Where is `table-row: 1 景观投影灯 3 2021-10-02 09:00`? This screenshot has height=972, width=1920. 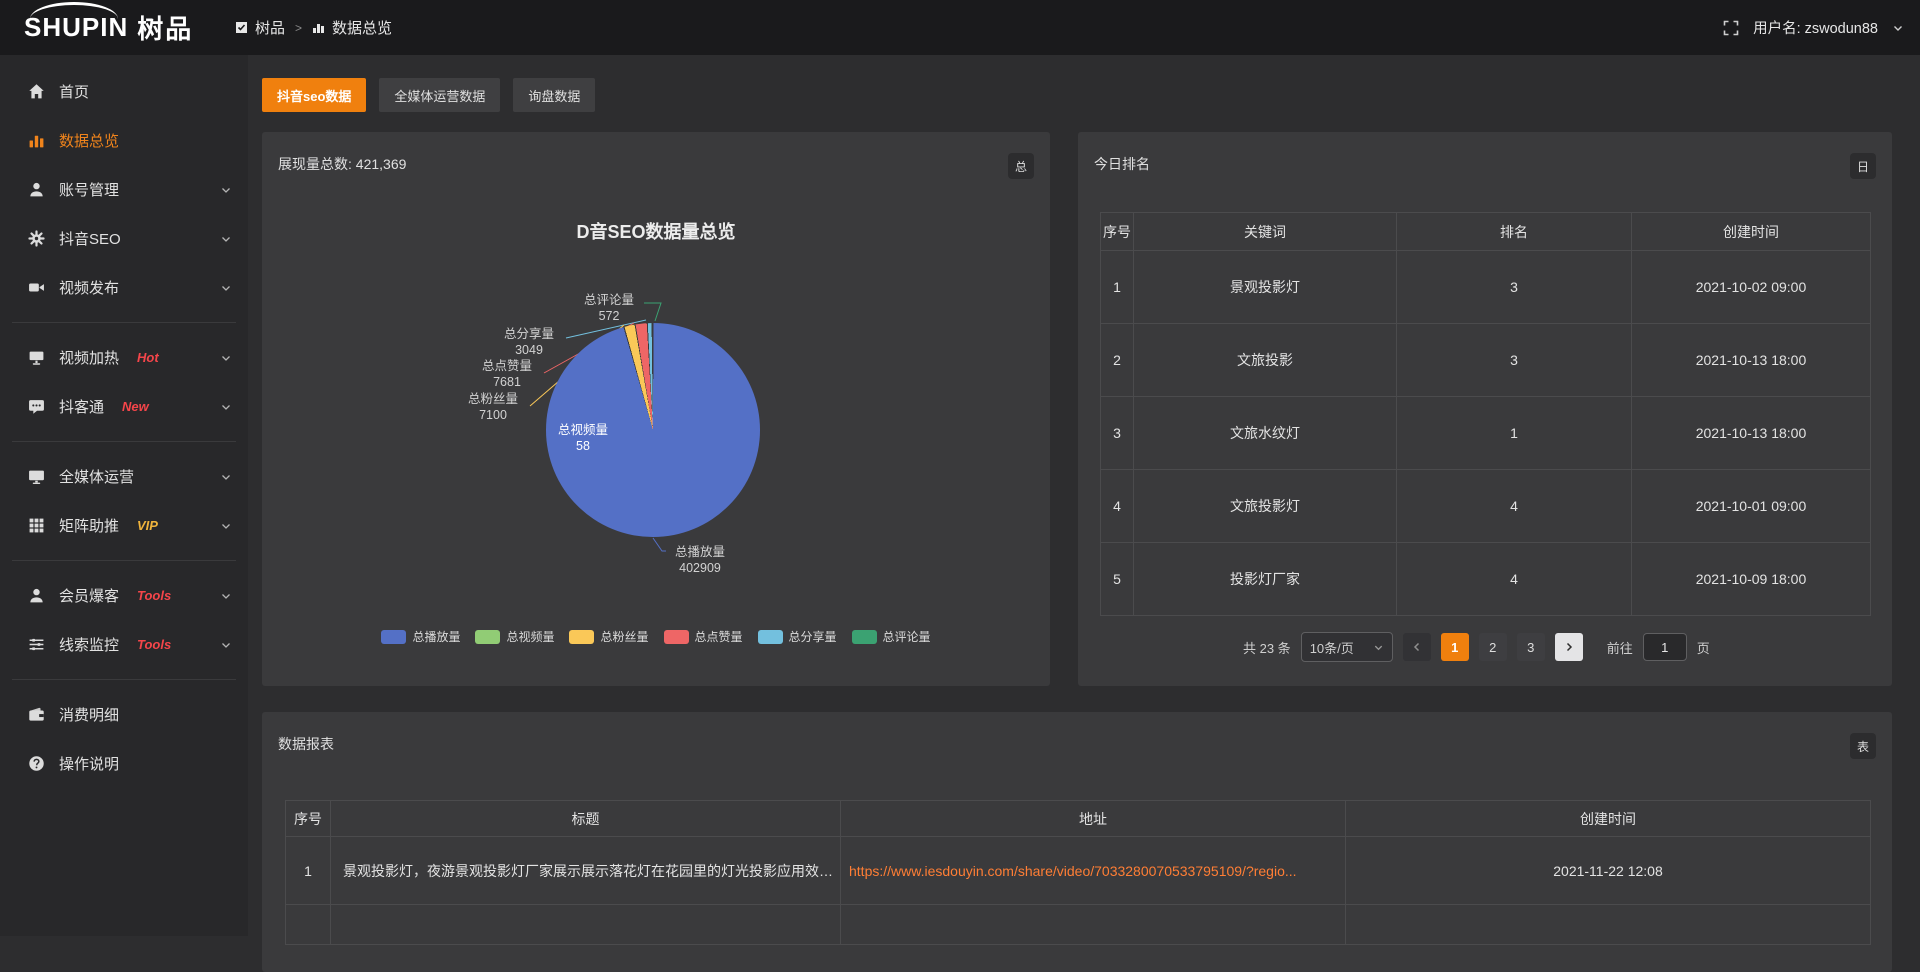 table-row: 1 景观投影灯 3 2021-10-02 09:00 is located at coordinates (1485, 287).